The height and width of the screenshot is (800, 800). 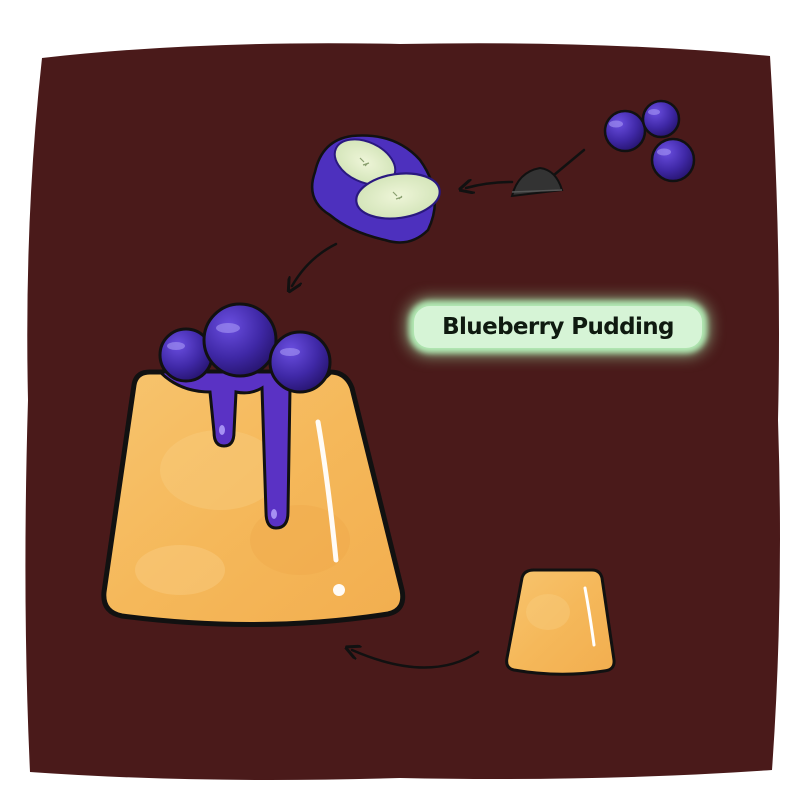 I want to click on plain-pudding-icon, so click(x=560, y=622).